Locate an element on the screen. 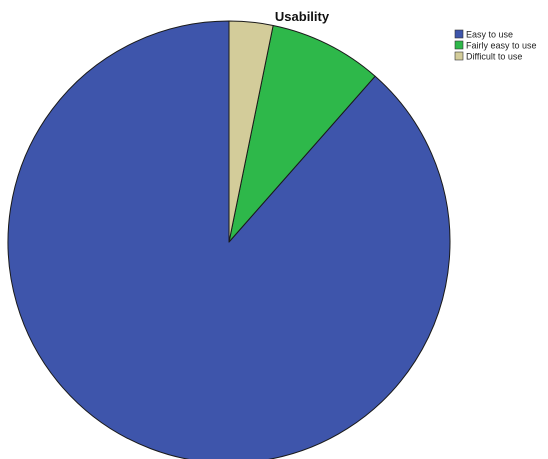 The image size is (548, 459). legend-label-fairly-easy-to-use: Fairly easy to use is located at coordinates (501, 46).